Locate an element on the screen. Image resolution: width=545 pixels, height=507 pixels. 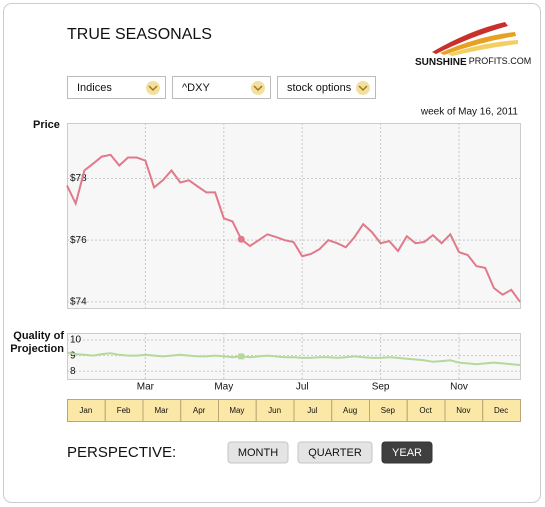
dropdown-label: Indices is located at coordinates (94, 88).